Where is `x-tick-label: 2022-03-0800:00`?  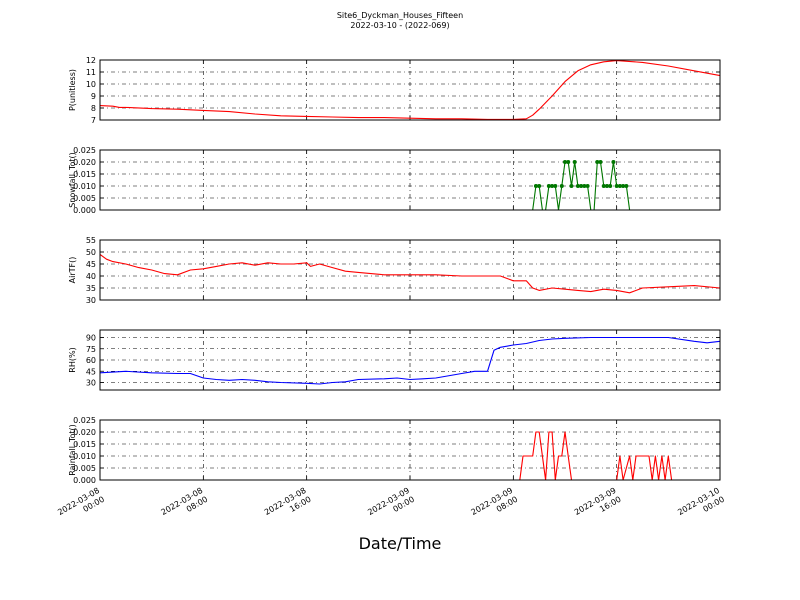 x-tick-label: 2022-03-0800:00 is located at coordinates (81, 506).